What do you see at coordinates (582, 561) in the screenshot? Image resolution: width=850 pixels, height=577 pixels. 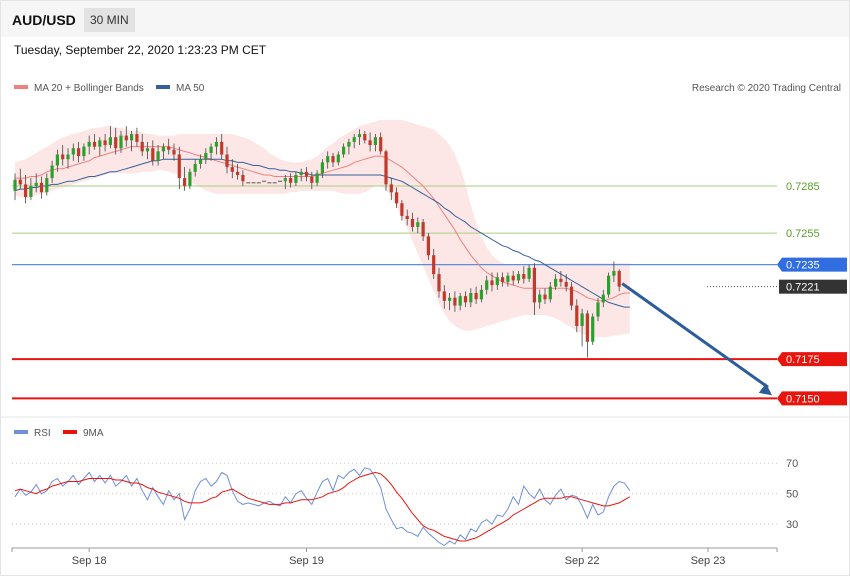 I see `x-tick-label: Sep 22` at bounding box center [582, 561].